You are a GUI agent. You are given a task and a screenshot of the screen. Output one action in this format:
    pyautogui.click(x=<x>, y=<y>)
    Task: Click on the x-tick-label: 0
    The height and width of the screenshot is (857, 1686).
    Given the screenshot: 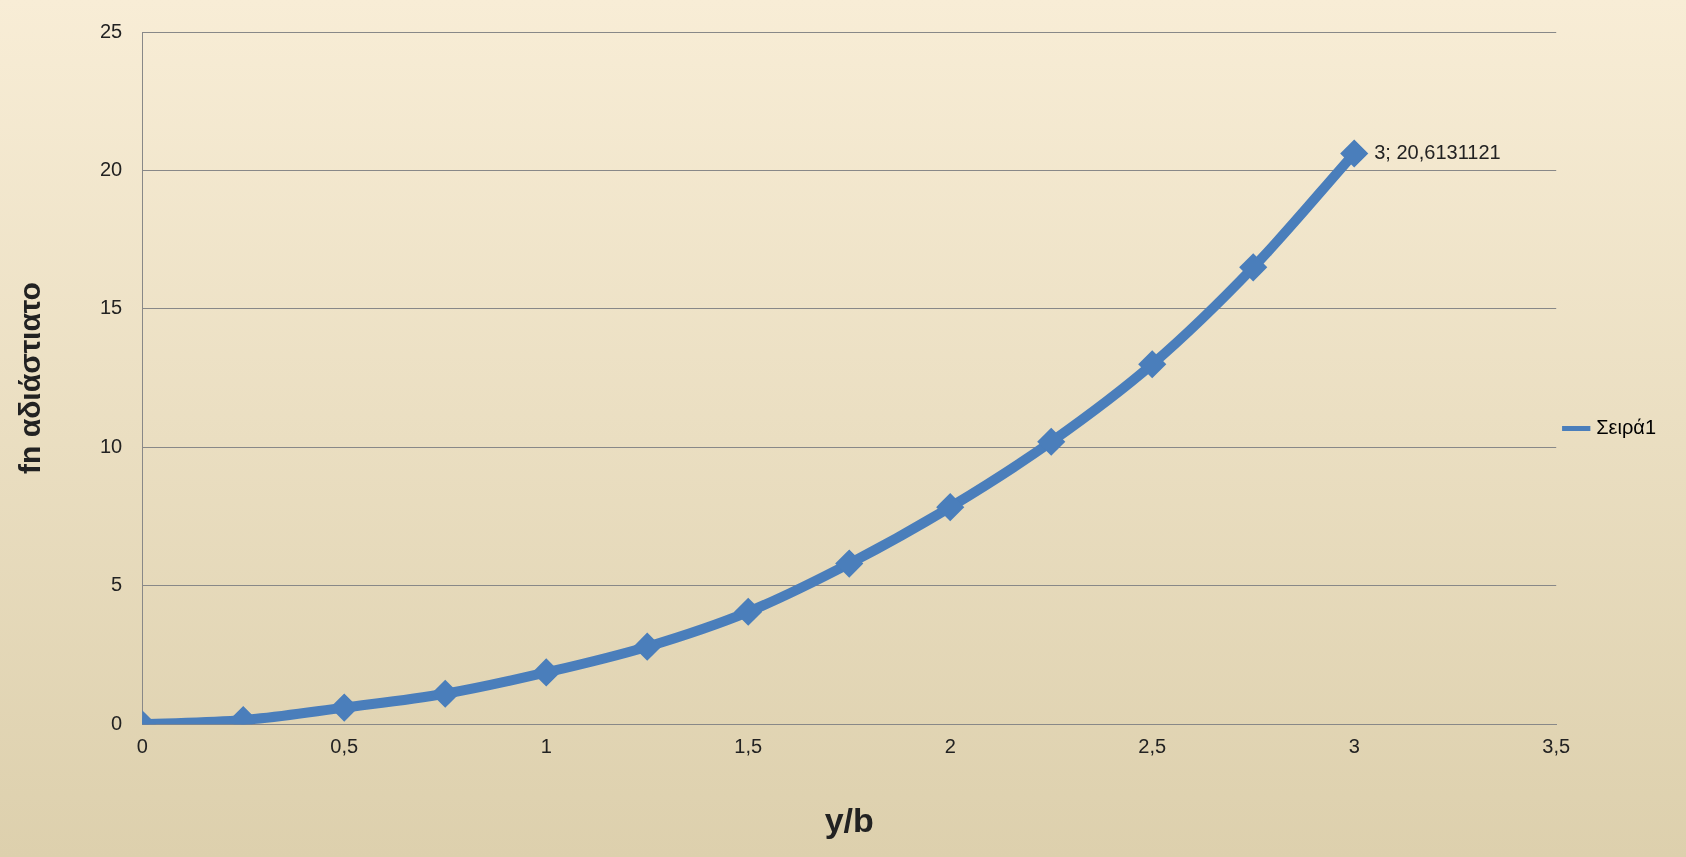 What is the action you would take?
    pyautogui.click(x=142, y=745)
    